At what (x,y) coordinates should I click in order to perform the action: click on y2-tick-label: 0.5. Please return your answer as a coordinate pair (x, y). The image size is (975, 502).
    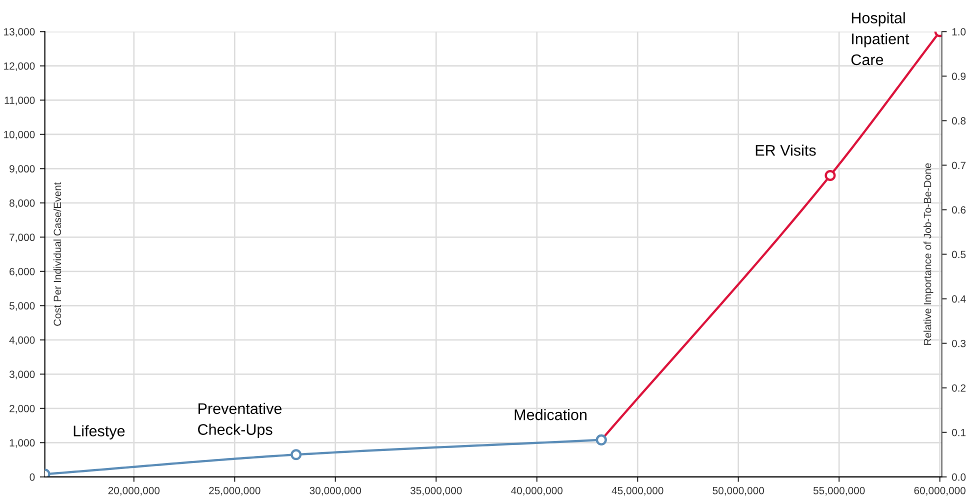
    Looking at the image, I should click on (959, 254).